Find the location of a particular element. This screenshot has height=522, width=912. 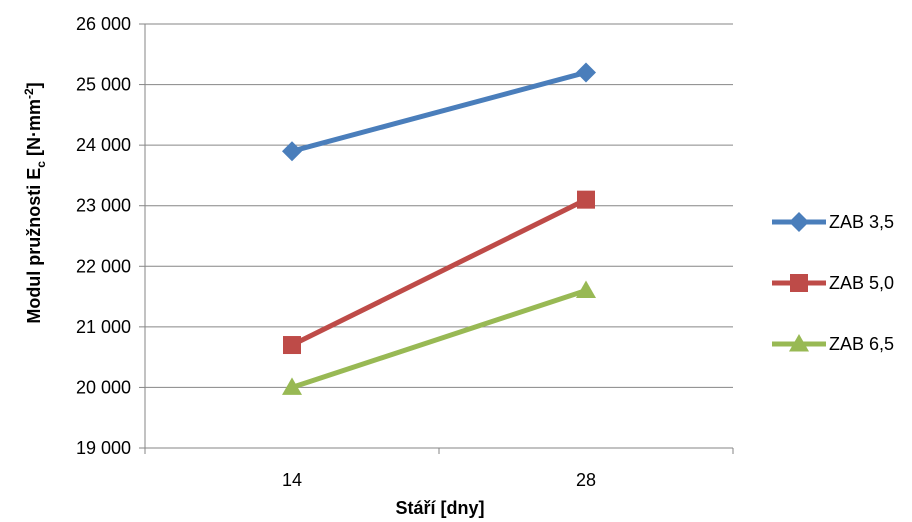

y-tick-label: 25 000 is located at coordinates (103, 85).